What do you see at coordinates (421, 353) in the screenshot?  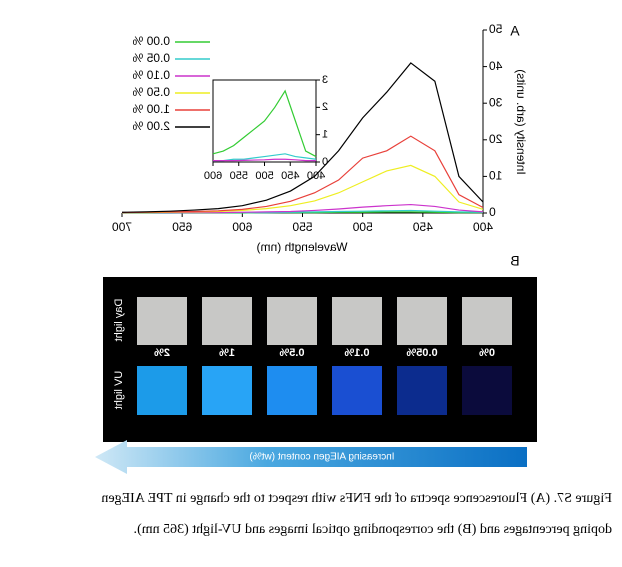 I see `sample-label: 0.05%` at bounding box center [421, 353].